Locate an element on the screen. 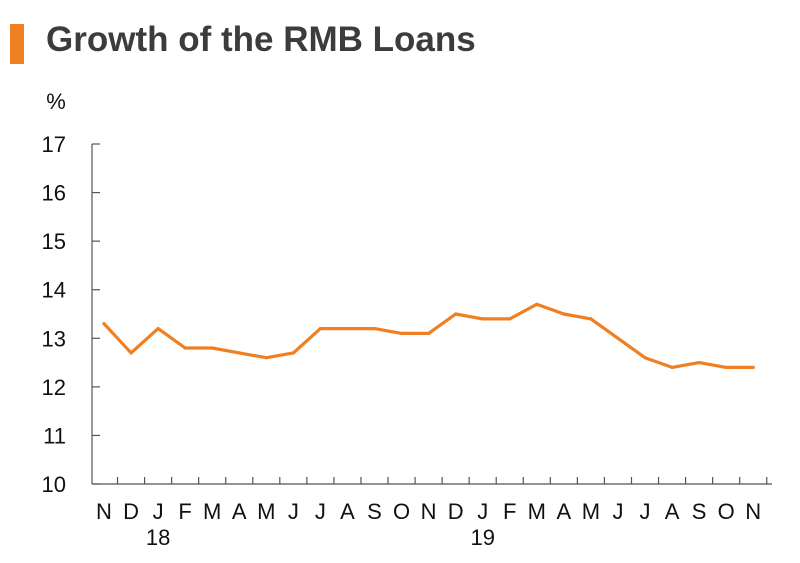  title-accent-bar is located at coordinates (17, 44).